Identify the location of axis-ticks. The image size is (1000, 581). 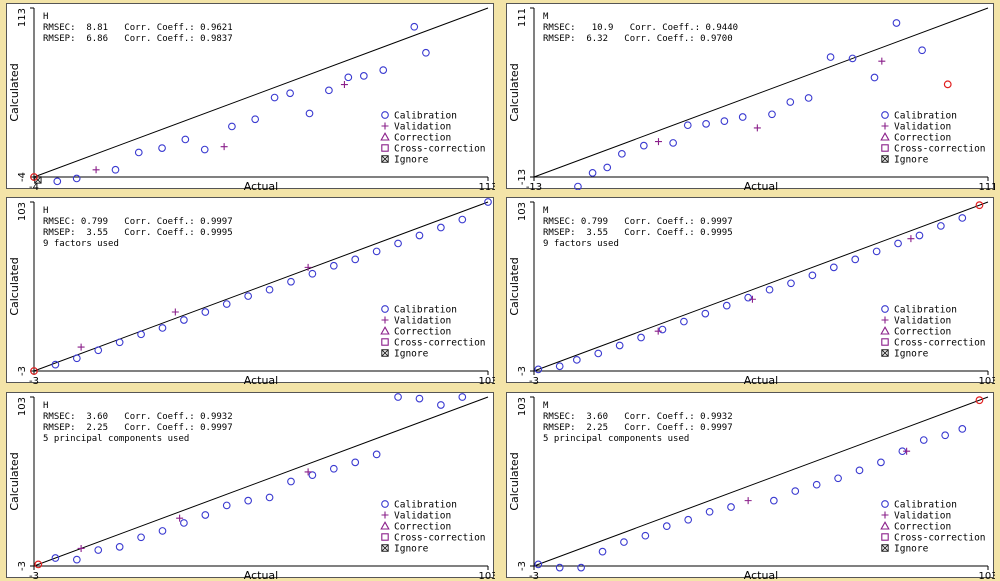
(259, 288).